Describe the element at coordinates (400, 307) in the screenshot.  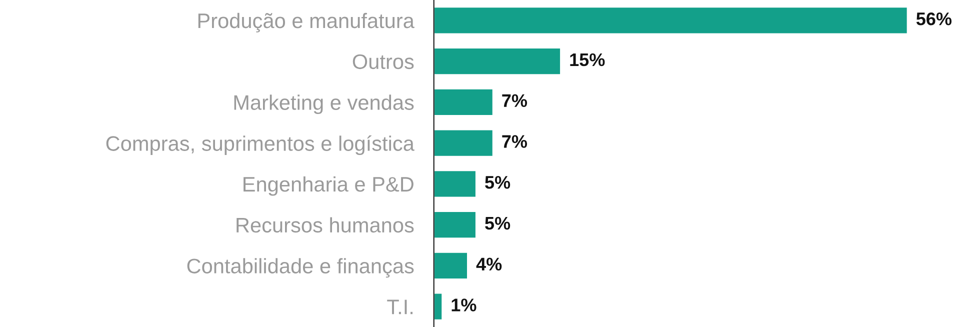
I see `y-tick-label: T.I.` at that location.